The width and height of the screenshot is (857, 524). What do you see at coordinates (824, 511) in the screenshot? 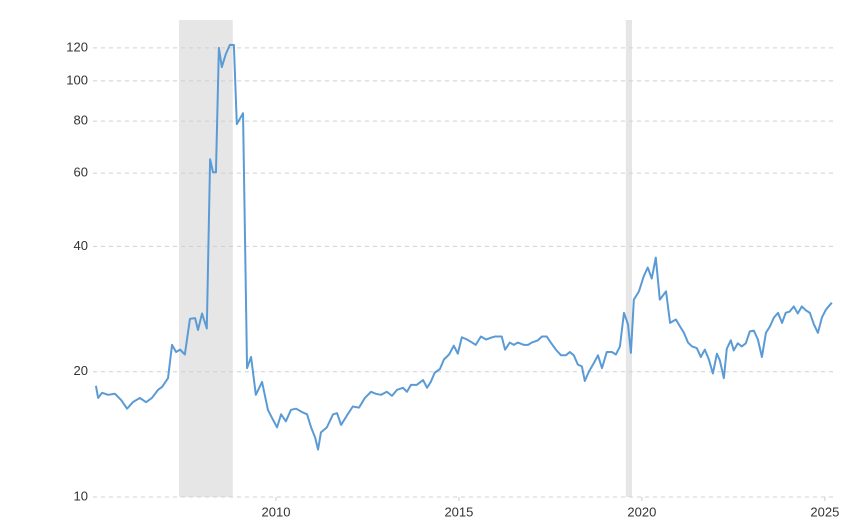
I see `x-tick-label: 2025` at bounding box center [824, 511].